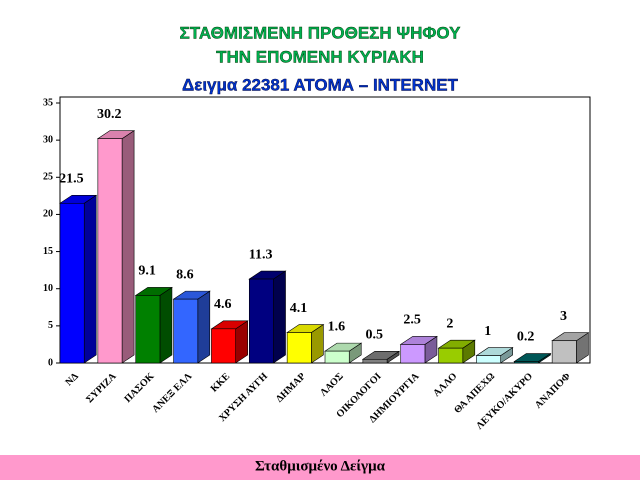 Image resolution: width=640 pixels, height=485 pixels. Describe the element at coordinates (291, 388) in the screenshot. I see `x-tick-label: ΔΗΜΑΡ` at that location.